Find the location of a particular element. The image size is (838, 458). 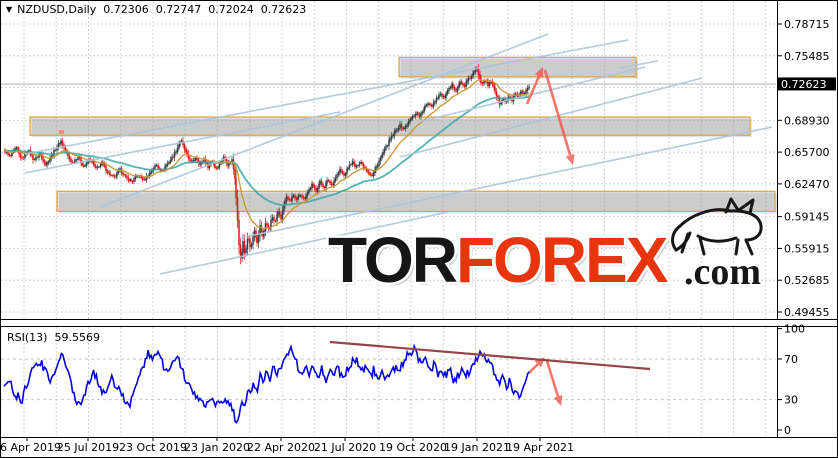

svg-text: 0.49455 is located at coordinates (807, 312).